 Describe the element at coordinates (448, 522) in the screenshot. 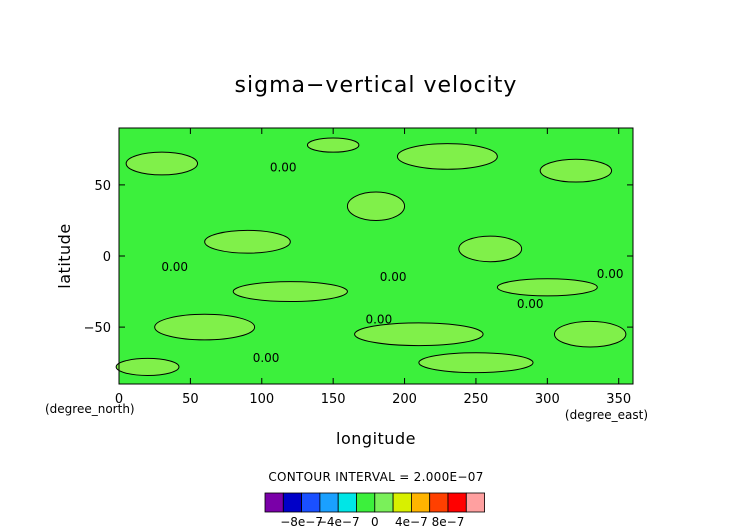

I see `colorbar-tick-label: 8e−7` at that location.